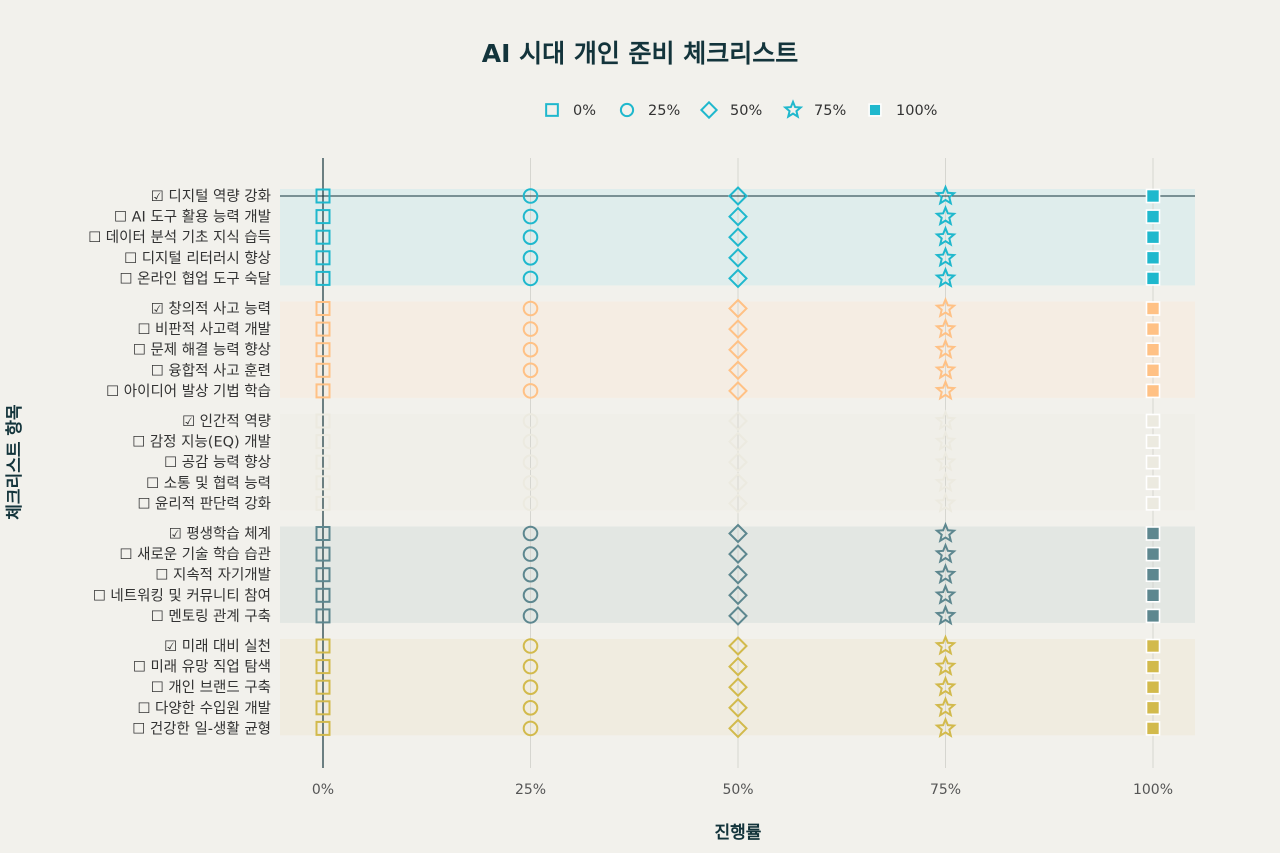 The image size is (1280, 853). I want to click on y-tick-label: ☐ 감정 지능(EQ) 개발, so click(201, 442).